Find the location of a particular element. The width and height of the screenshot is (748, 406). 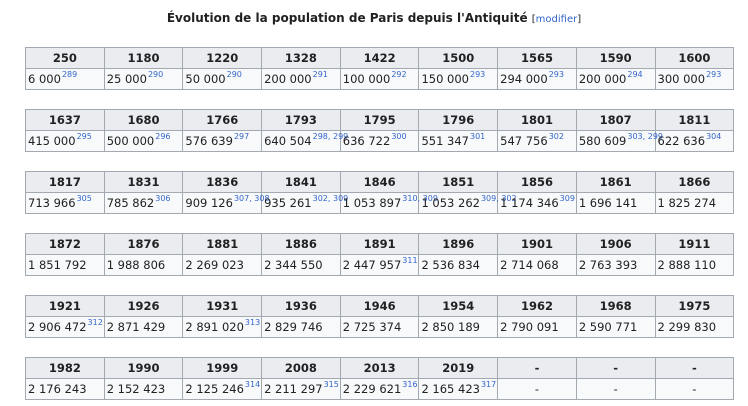

reference-link: 296 is located at coordinates (163, 136).